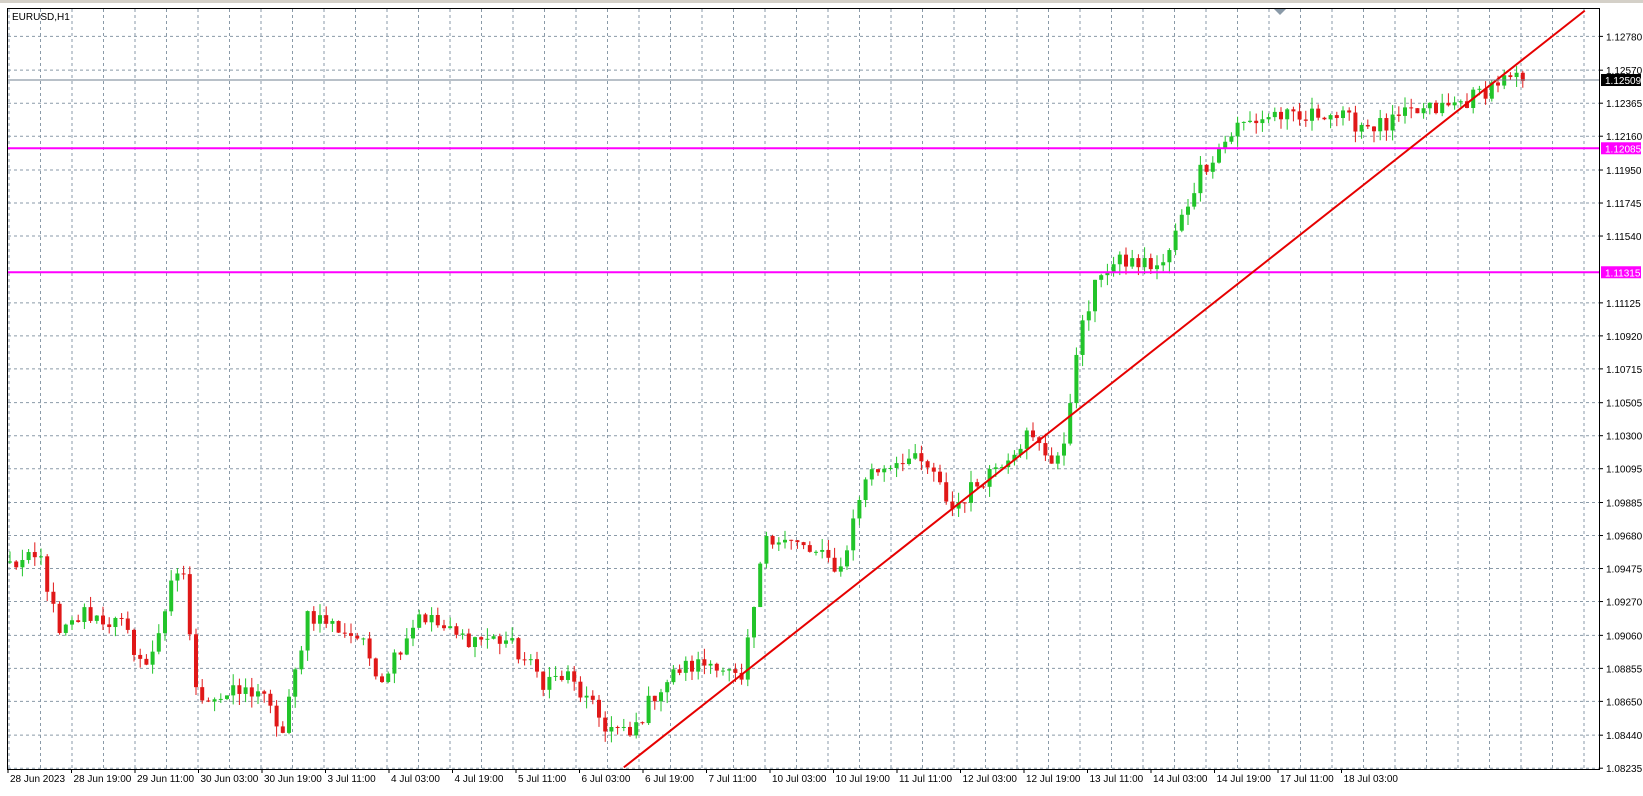 This screenshot has width=1643, height=796. What do you see at coordinates (542, 779) in the screenshot?
I see `x-tick-label: 5 Jul 11:00` at bounding box center [542, 779].